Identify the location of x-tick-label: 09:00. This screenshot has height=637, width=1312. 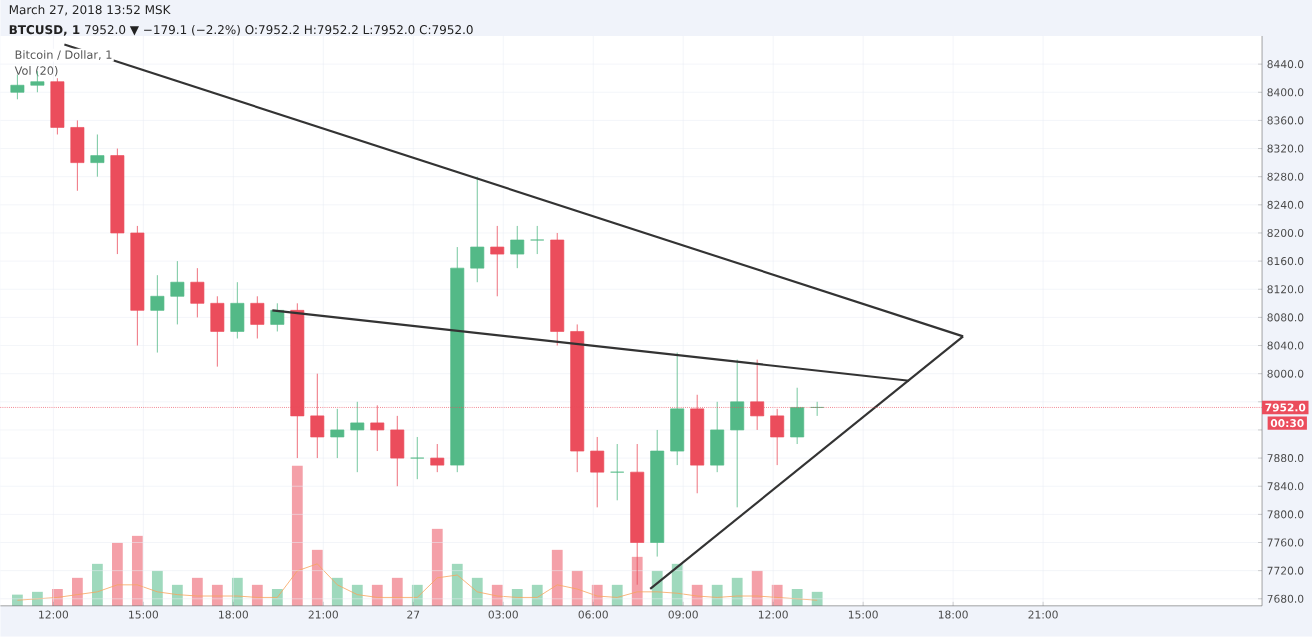
(683, 614).